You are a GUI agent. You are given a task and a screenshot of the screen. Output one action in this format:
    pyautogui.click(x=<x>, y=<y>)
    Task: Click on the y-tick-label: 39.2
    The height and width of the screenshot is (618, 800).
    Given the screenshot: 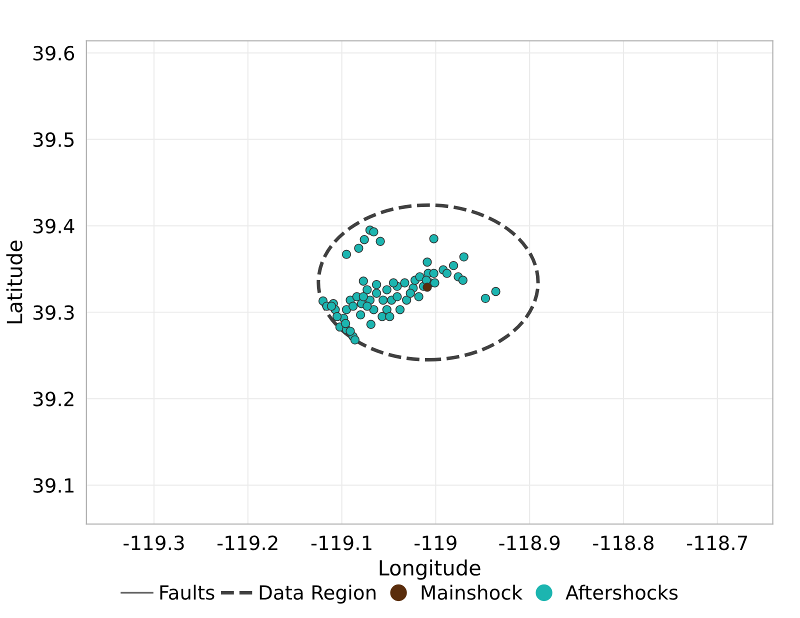 What is the action you would take?
    pyautogui.click(x=53, y=399)
    